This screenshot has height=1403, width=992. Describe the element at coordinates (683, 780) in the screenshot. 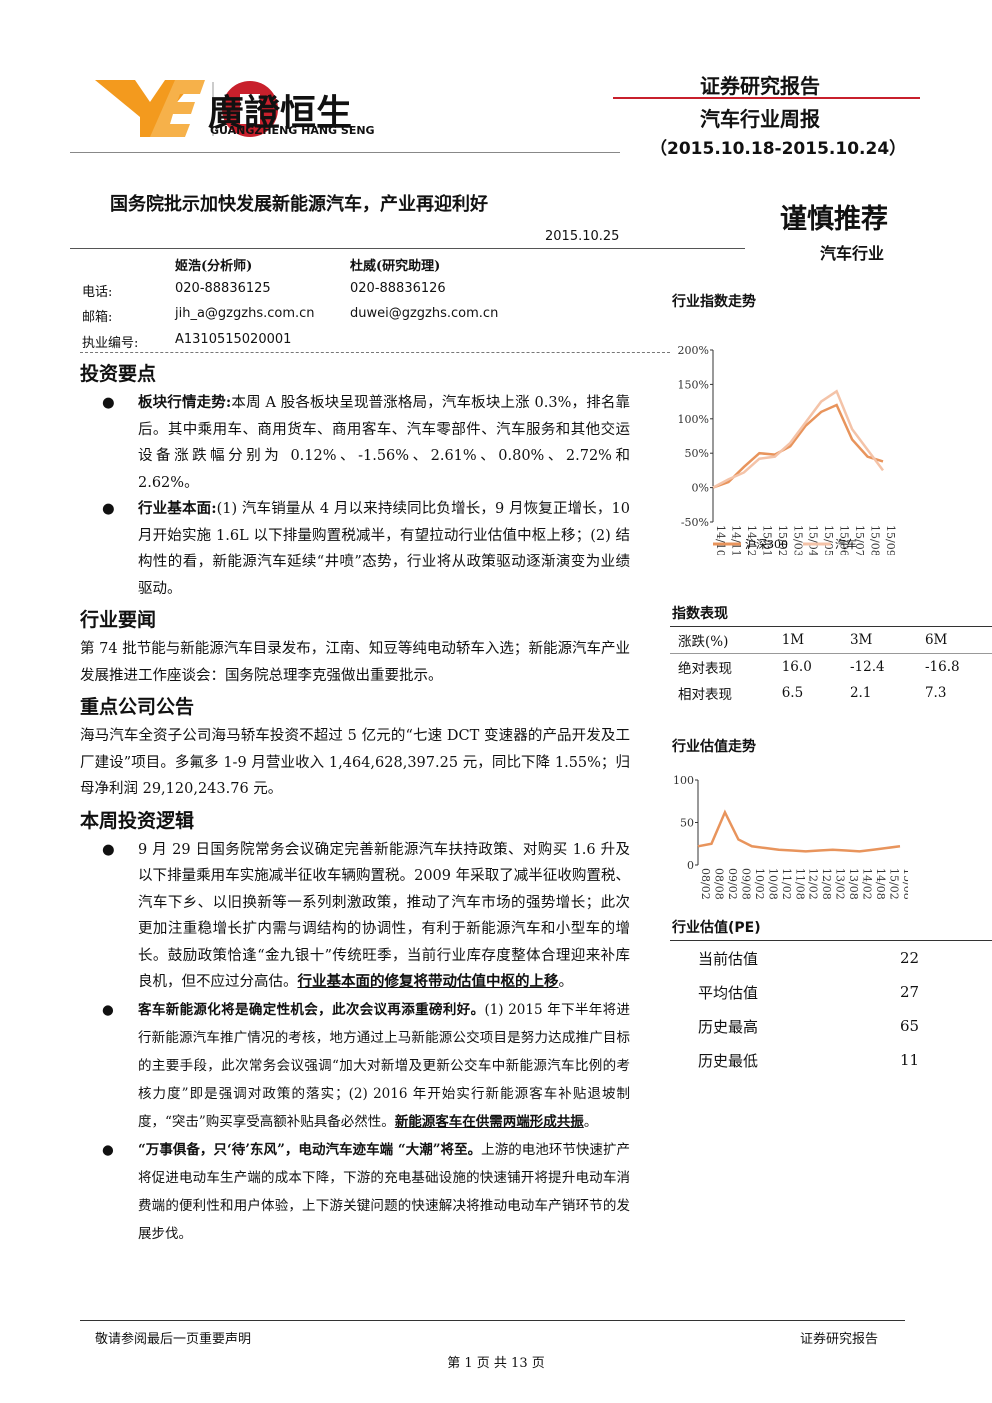

I see `y-tick-label: 100` at that location.